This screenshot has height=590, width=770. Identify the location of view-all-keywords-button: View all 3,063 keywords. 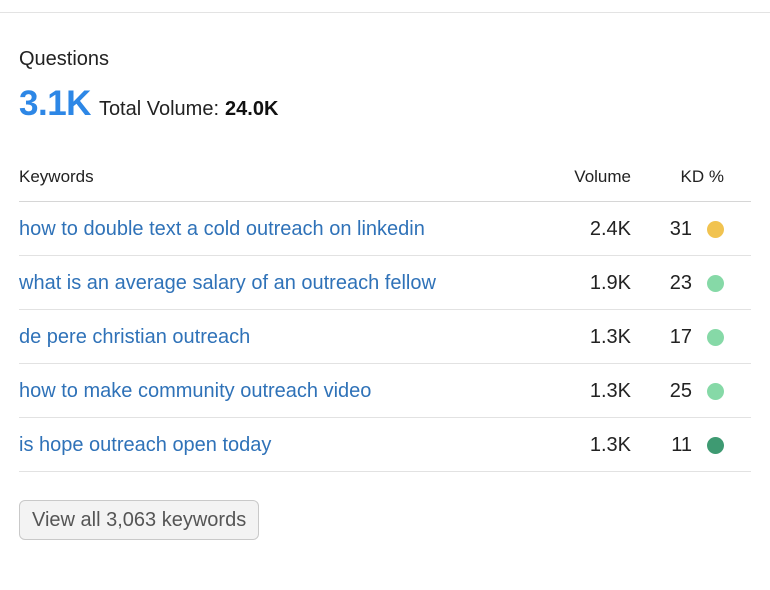
(139, 520).